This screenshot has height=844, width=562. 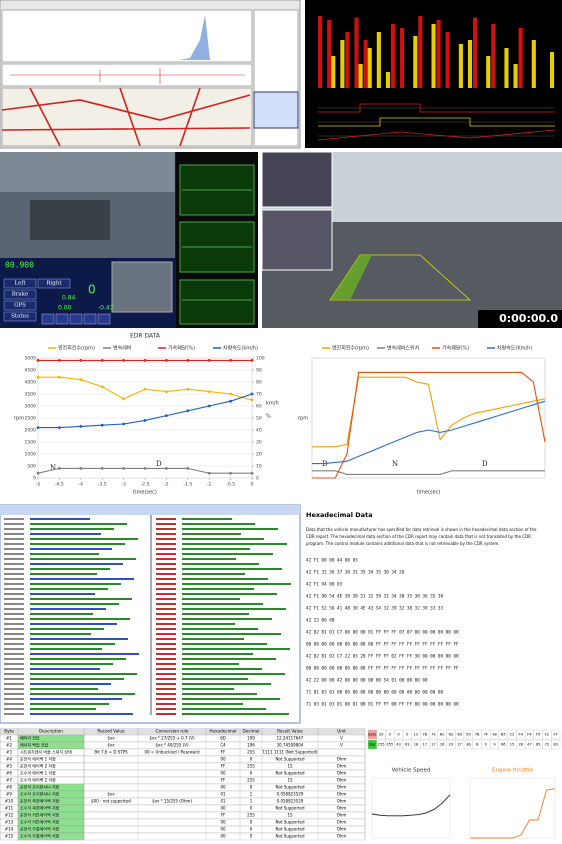 I want to click on table-cell: 30.74509804, so click(x=290, y=745).